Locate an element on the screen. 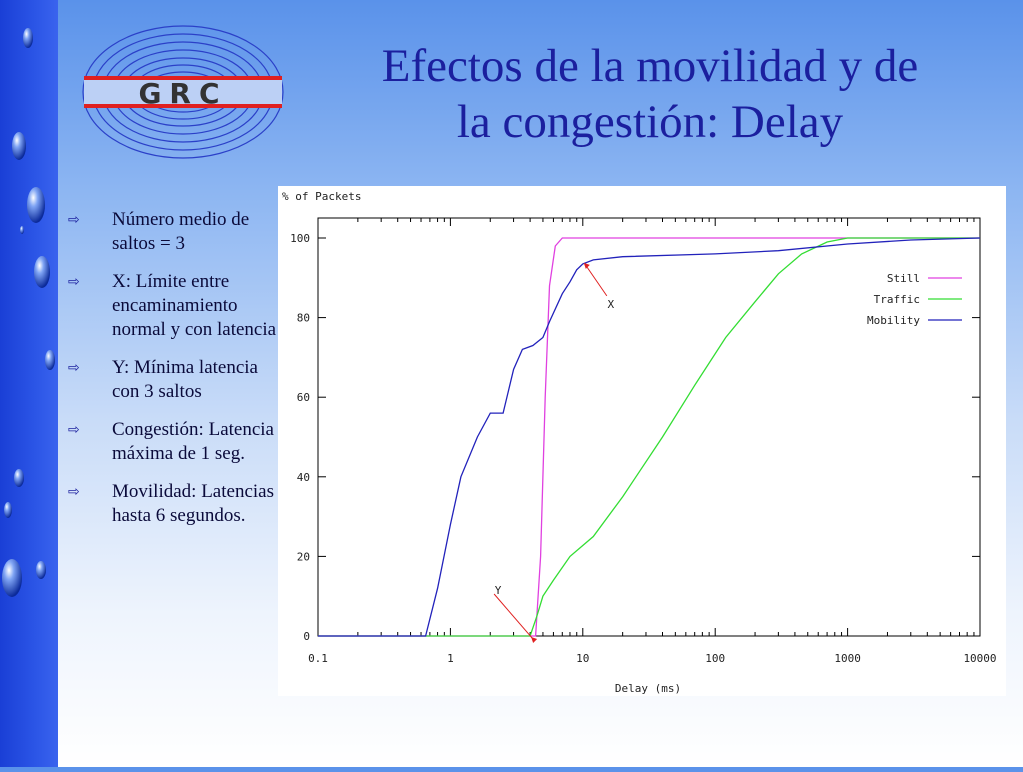 This screenshot has width=1023, height=772. bullet-item: ⇨ Número medio de saltos = 3 is located at coordinates (174, 232).